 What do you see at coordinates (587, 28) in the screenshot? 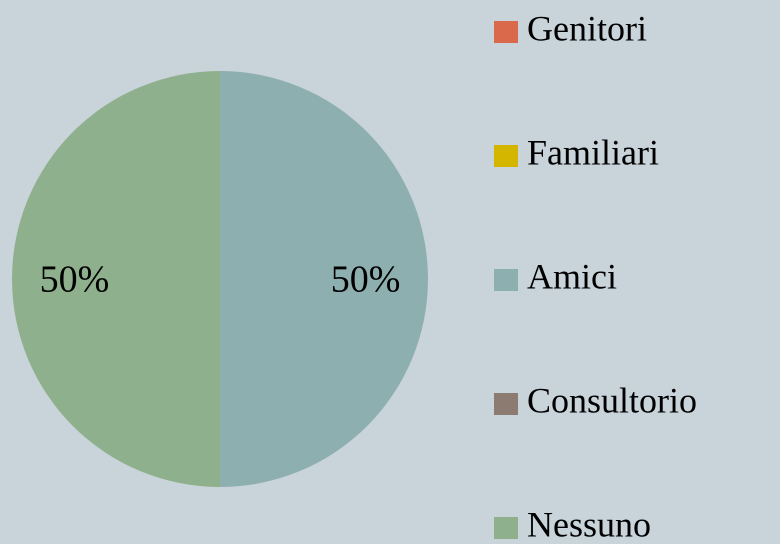
I see `legend-label: Genitori` at bounding box center [587, 28].